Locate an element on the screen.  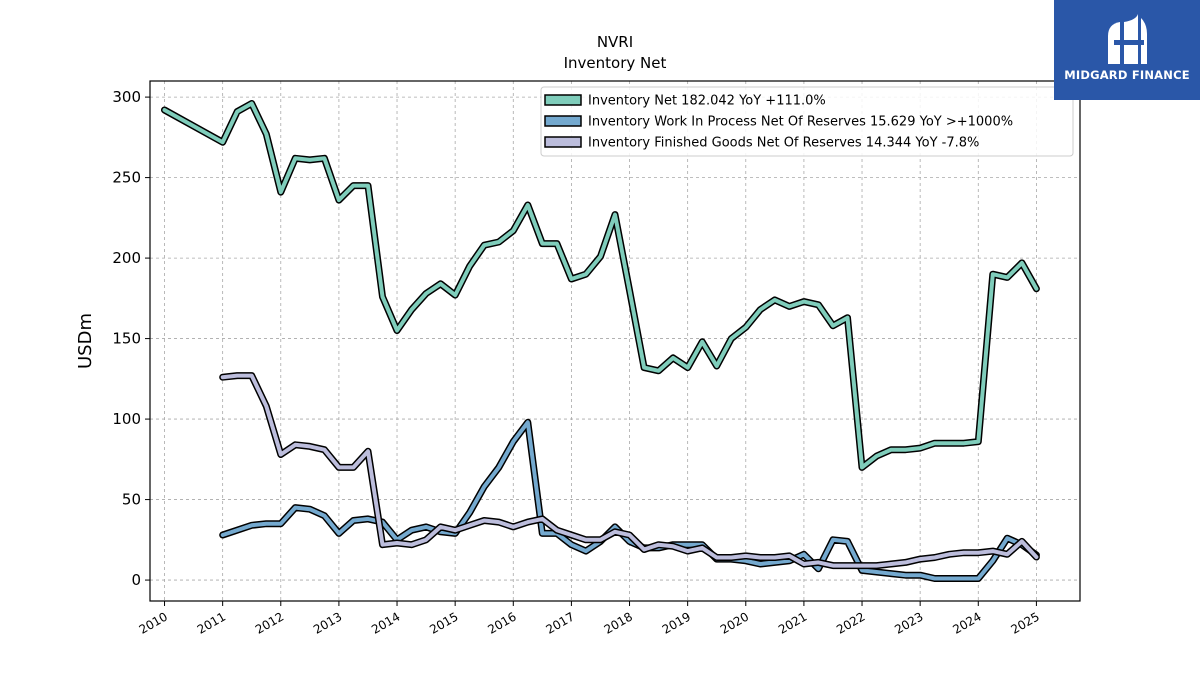
legend-box is located at coordinates (807, 121).